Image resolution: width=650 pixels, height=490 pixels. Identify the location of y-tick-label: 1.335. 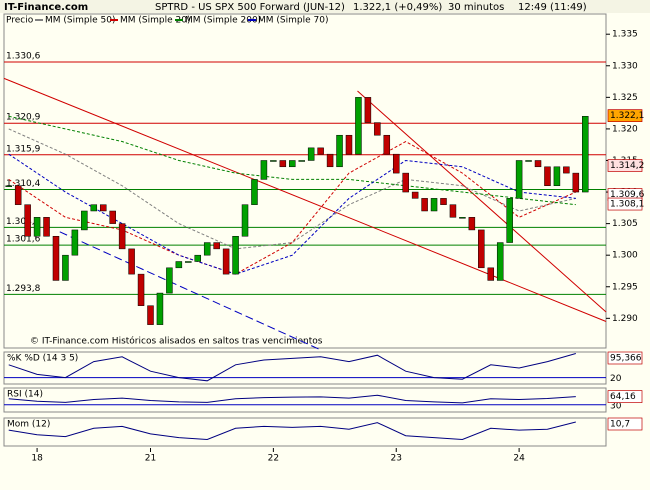
(625, 35).